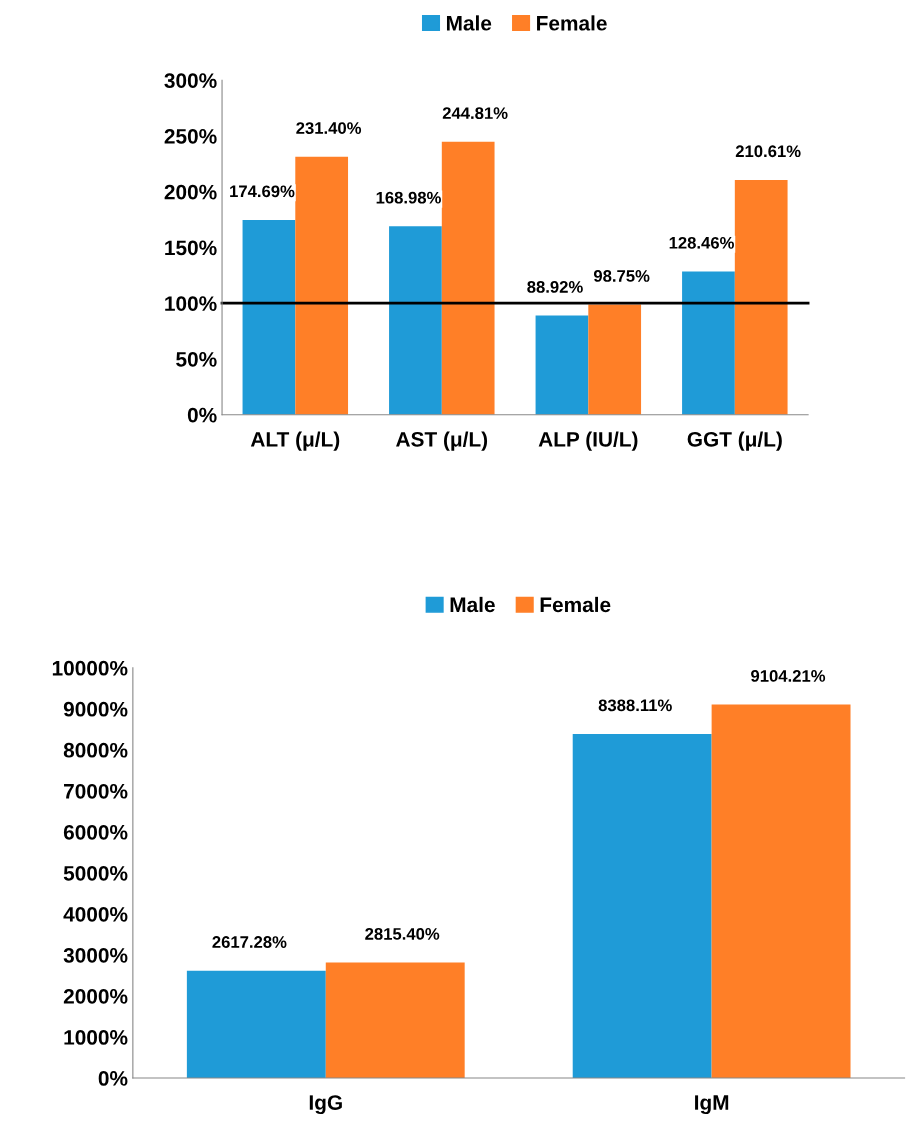 This screenshot has height=1130, width=910. What do you see at coordinates (95, 709) in the screenshot?
I see `y-tick-label: 9000%` at bounding box center [95, 709].